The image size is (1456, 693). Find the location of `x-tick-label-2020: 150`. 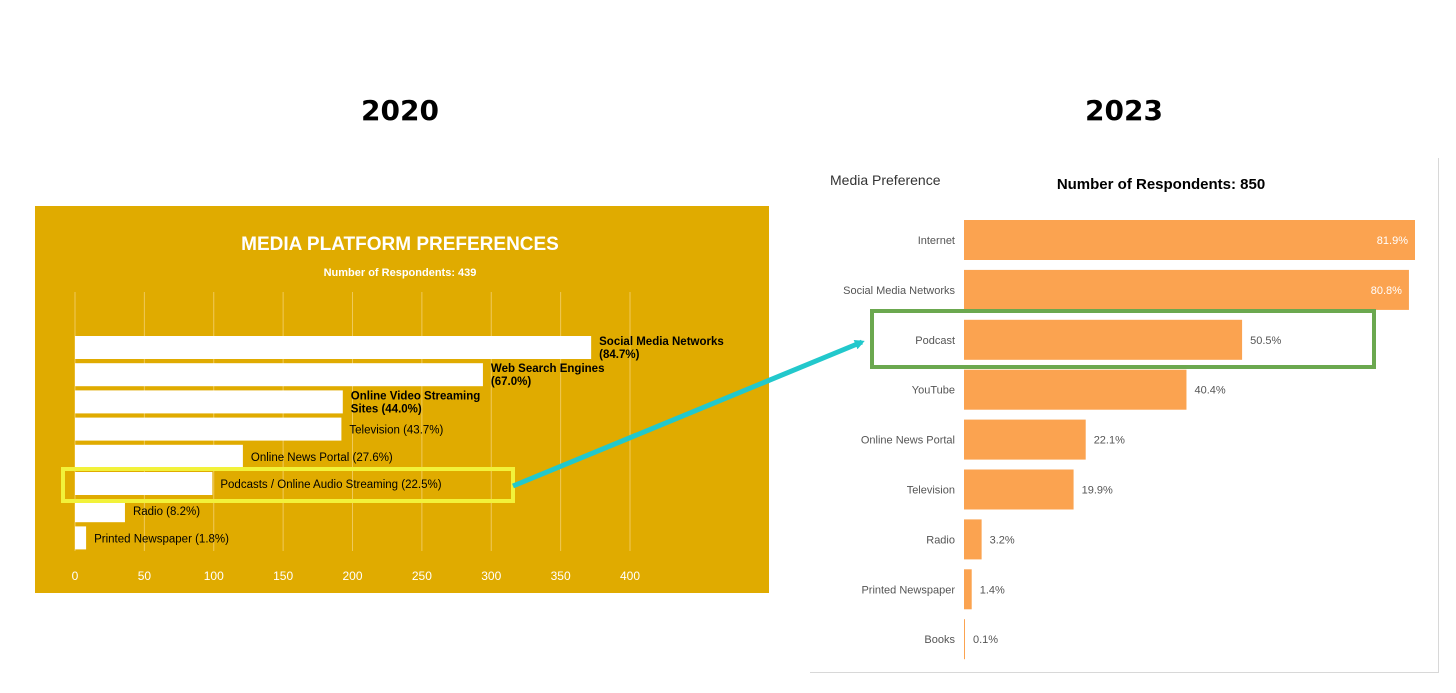

x-tick-label-2020: 150 is located at coordinates (283, 576).